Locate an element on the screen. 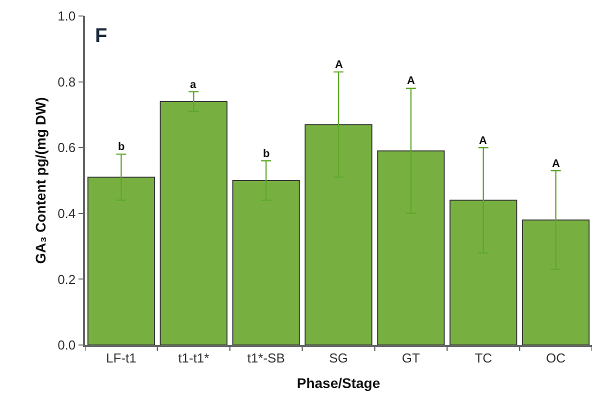  y-tick-label: 0.0 is located at coordinates (67, 345).